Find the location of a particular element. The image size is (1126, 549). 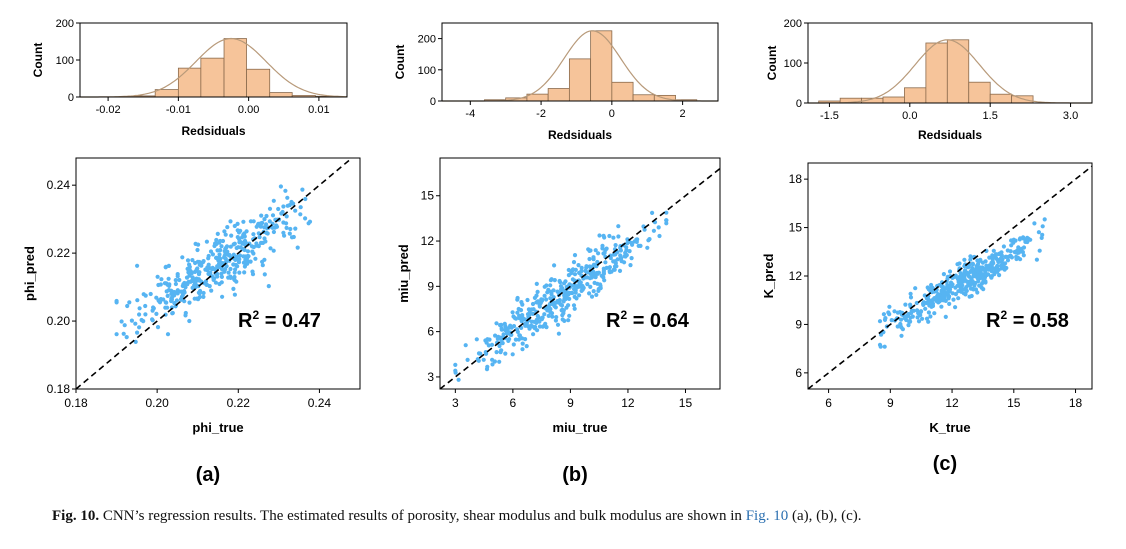

r-squared-annotation: R2 = 0.47 is located at coordinates (279, 320).